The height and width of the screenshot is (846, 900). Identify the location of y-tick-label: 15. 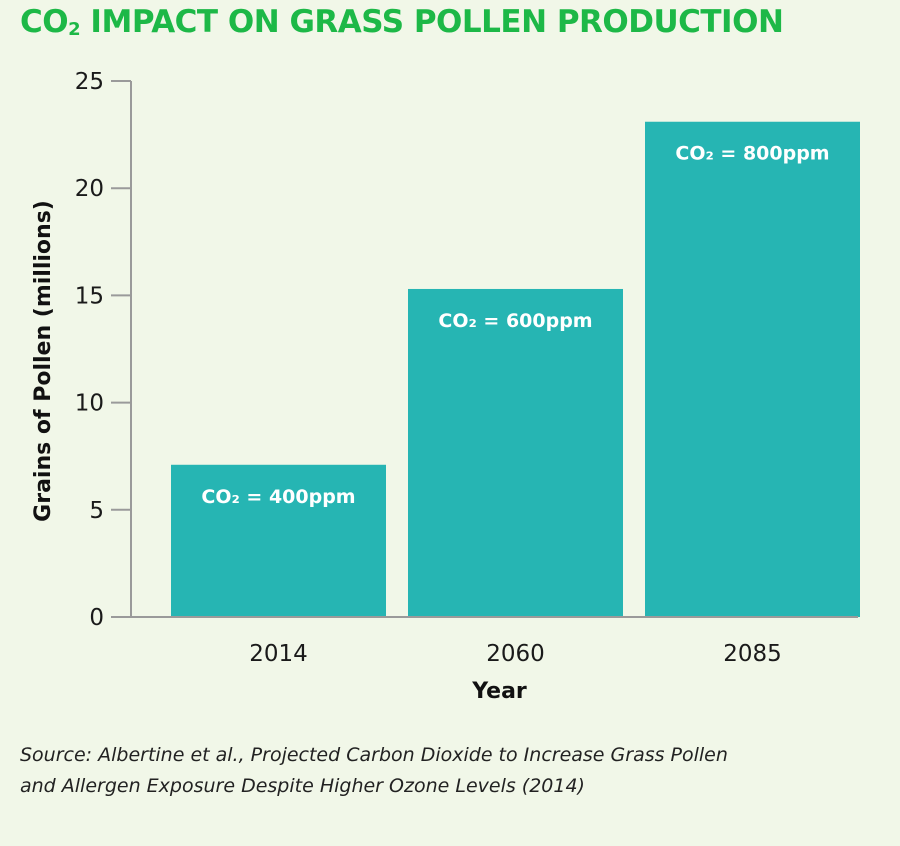
(89, 296).